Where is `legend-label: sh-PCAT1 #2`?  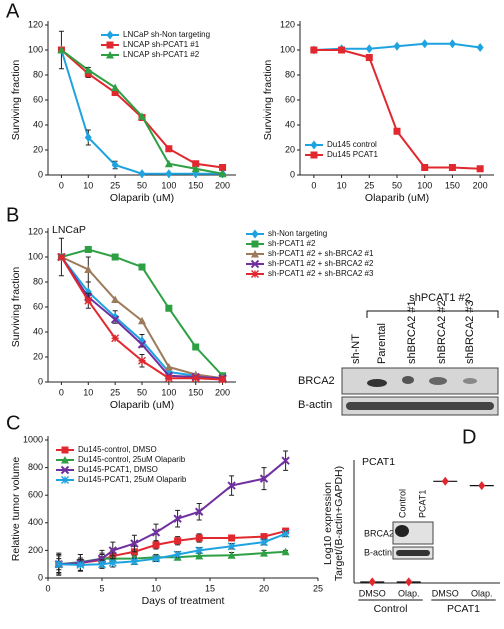
legend-label: sh-PCAT1 #2 is located at coordinates (292, 243).